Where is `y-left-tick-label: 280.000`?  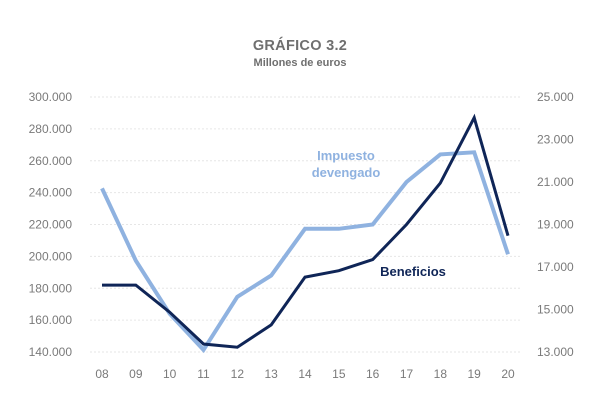 y-left-tick-label: 280.000 is located at coordinates (51, 129).